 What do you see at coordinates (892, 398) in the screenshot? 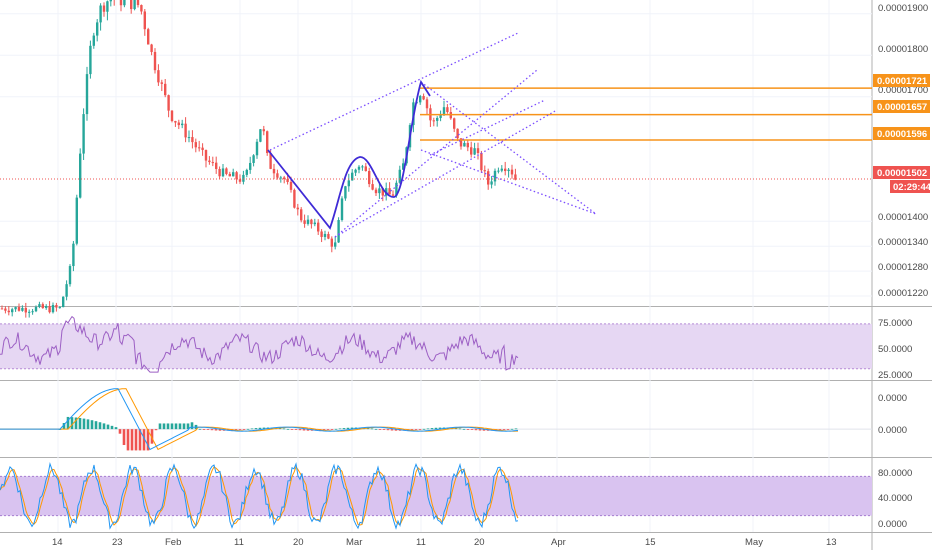
I see `macd-tick-label: 0.0000` at bounding box center [892, 398].